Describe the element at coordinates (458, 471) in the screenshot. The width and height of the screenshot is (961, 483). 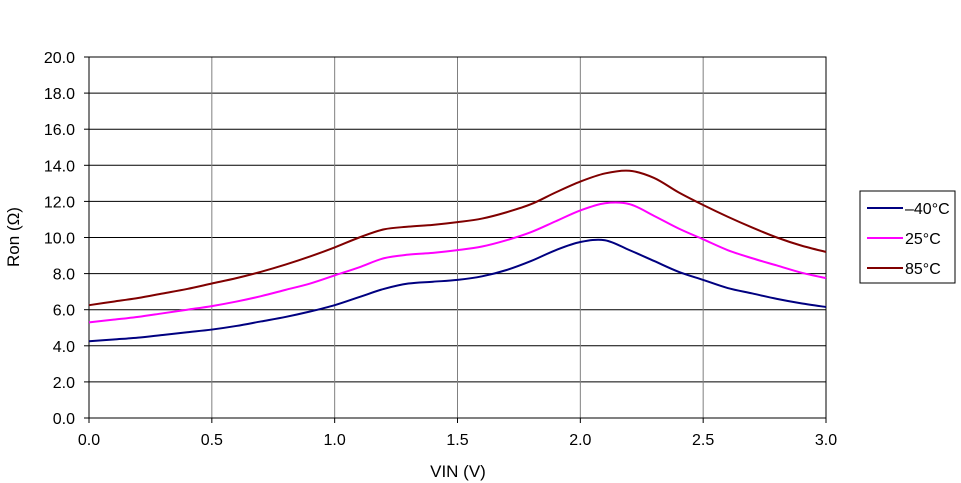
I see `x-axis-title: VIN (V)` at that location.